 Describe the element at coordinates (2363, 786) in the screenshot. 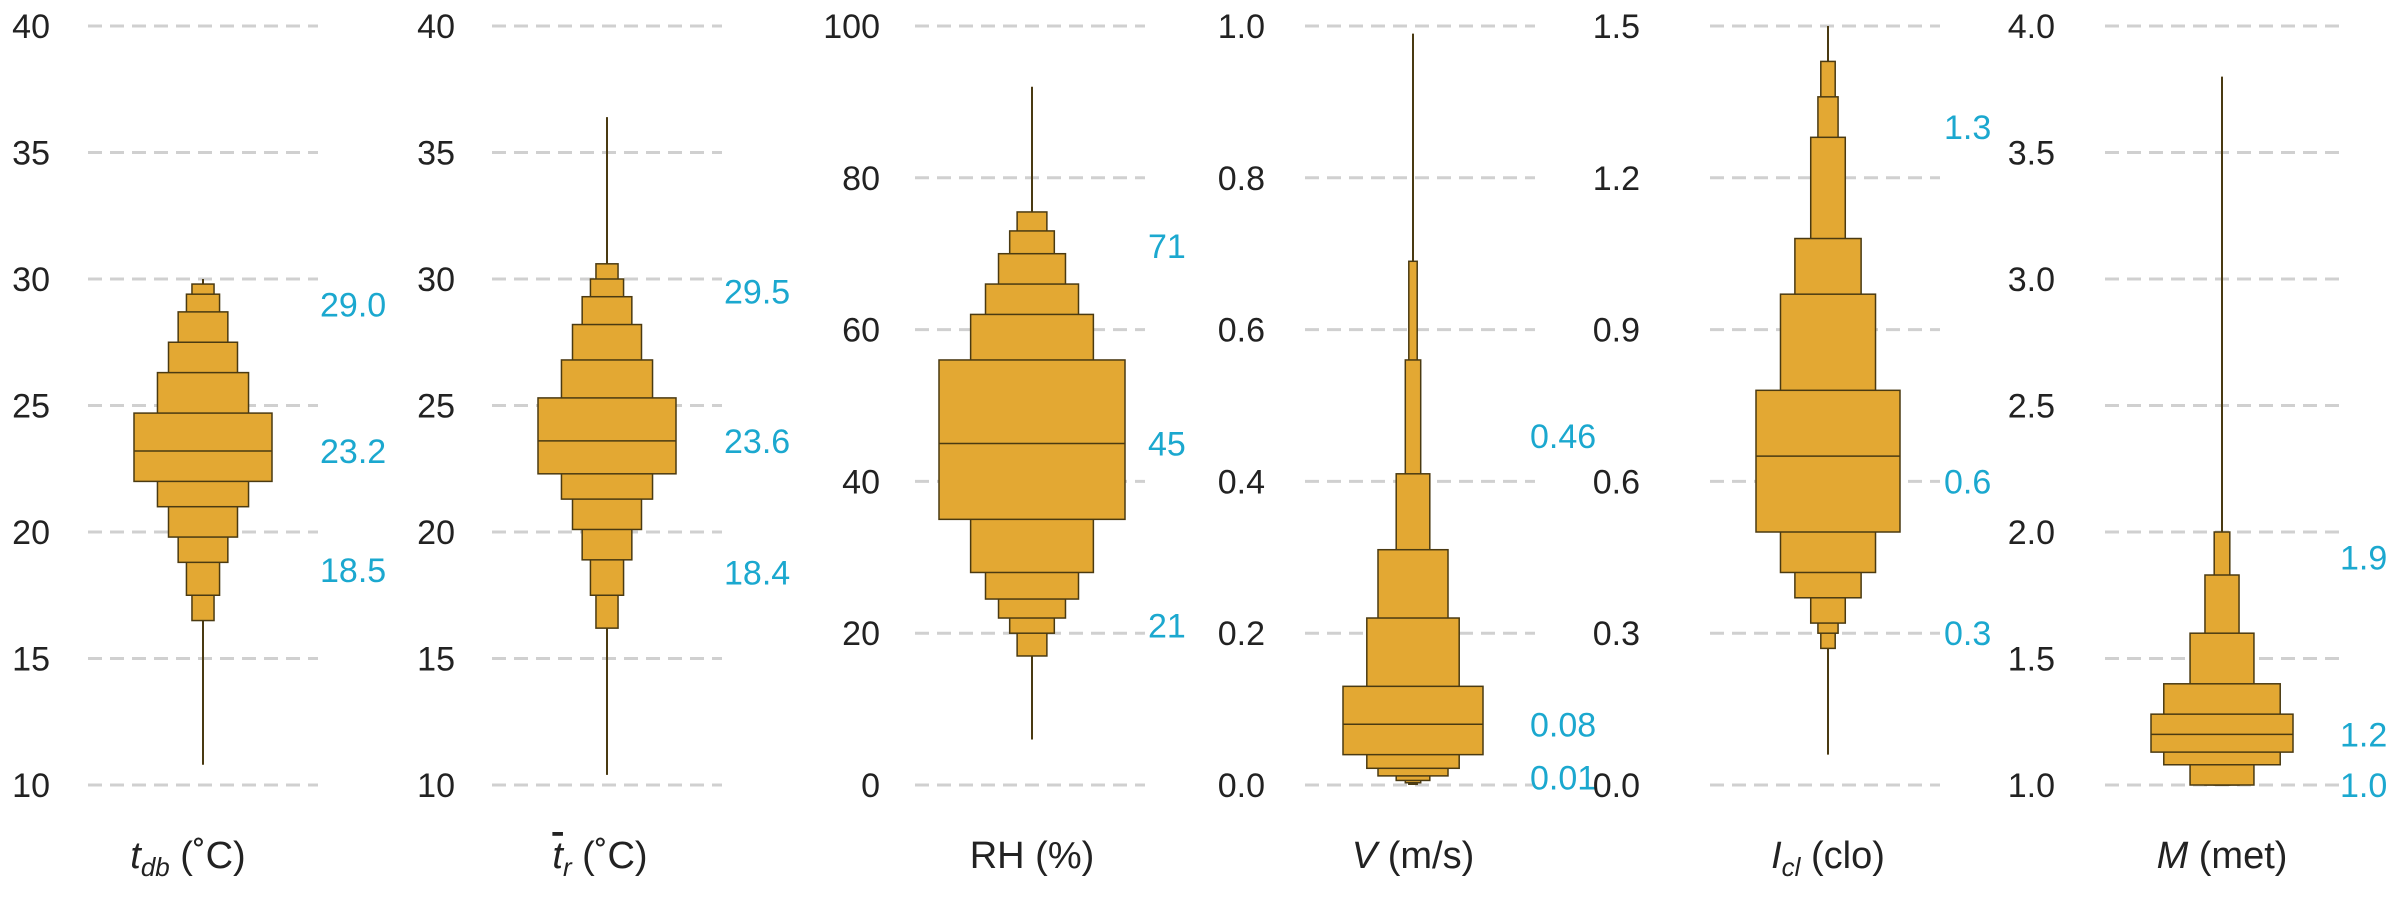

I see `value-annotation: 1.0` at that location.